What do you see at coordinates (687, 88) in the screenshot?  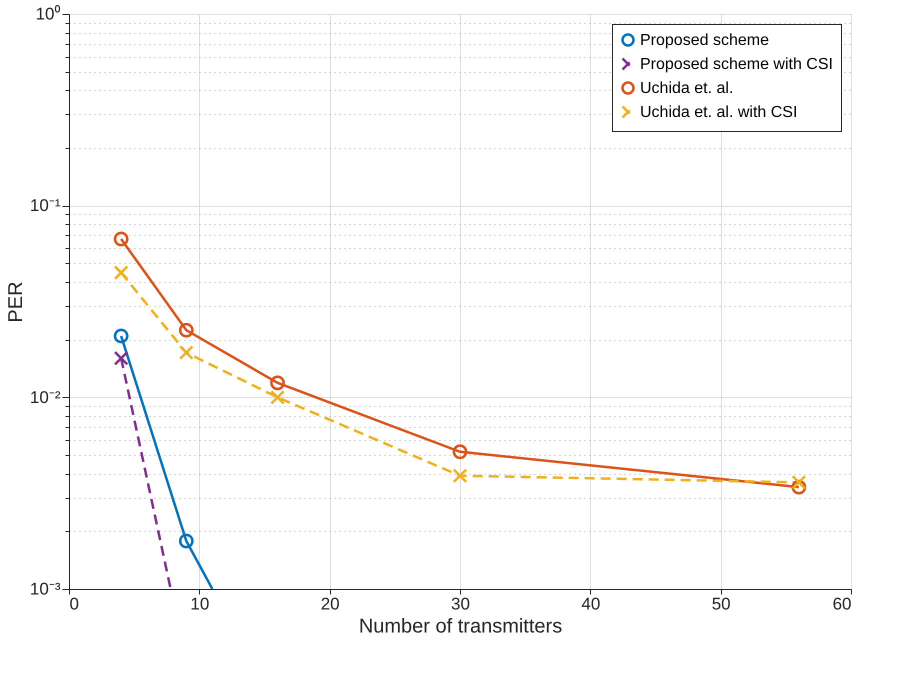 I see `legend-label: Uchida et. al.` at bounding box center [687, 88].